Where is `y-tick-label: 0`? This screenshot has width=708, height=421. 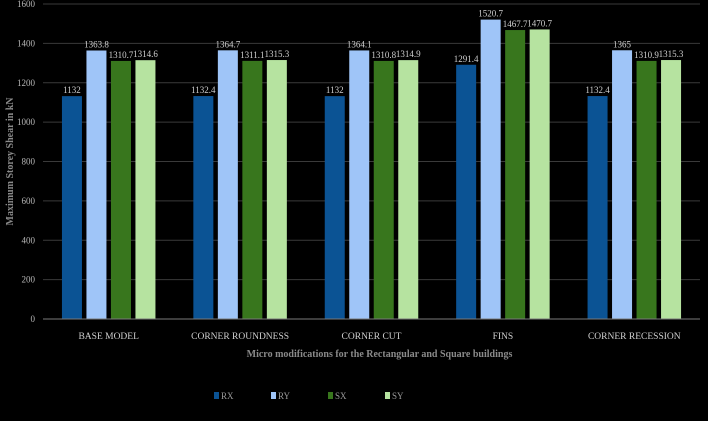
y-tick-label: 0 is located at coordinates (33, 319).